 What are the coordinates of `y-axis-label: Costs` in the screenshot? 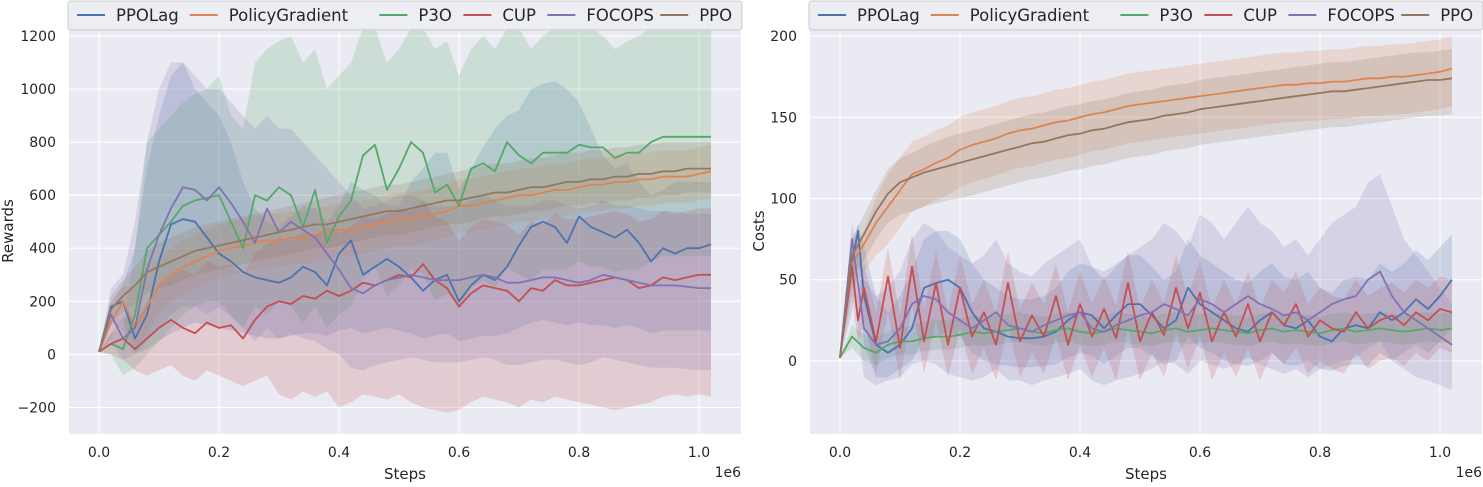 It's located at (759, 230).